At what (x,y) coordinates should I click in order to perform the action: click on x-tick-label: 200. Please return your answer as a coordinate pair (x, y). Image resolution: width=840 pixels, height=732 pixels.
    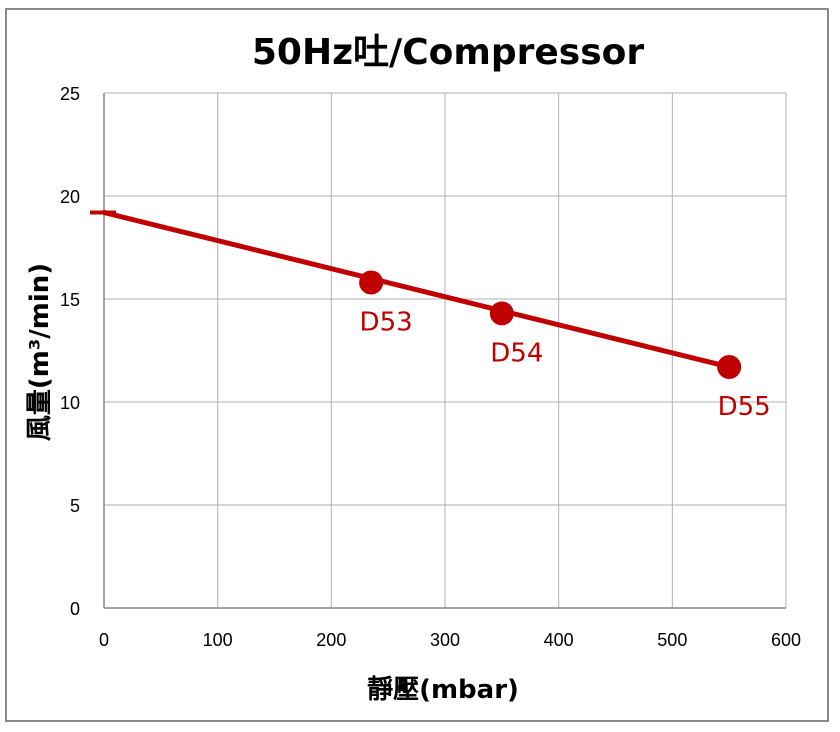
    Looking at the image, I should click on (331, 640).